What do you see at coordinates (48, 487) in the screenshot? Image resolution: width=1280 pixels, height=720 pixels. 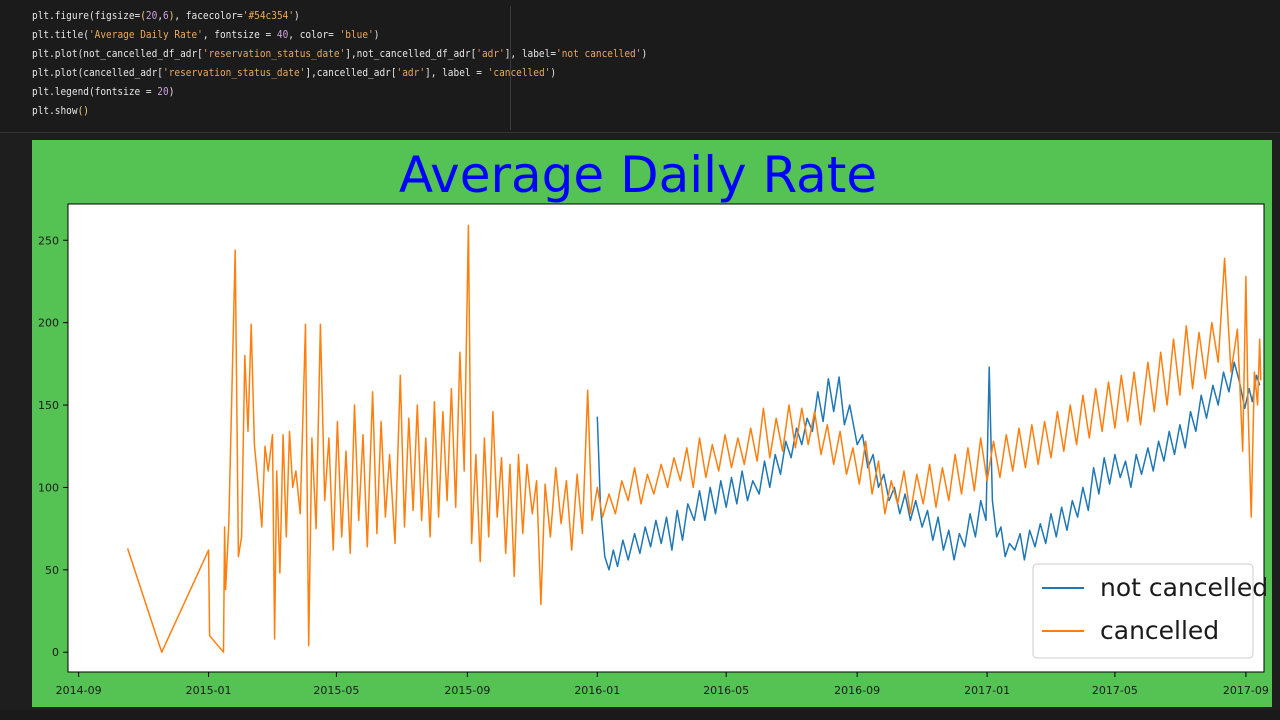 I see `y-tick-label: 100` at bounding box center [48, 487].